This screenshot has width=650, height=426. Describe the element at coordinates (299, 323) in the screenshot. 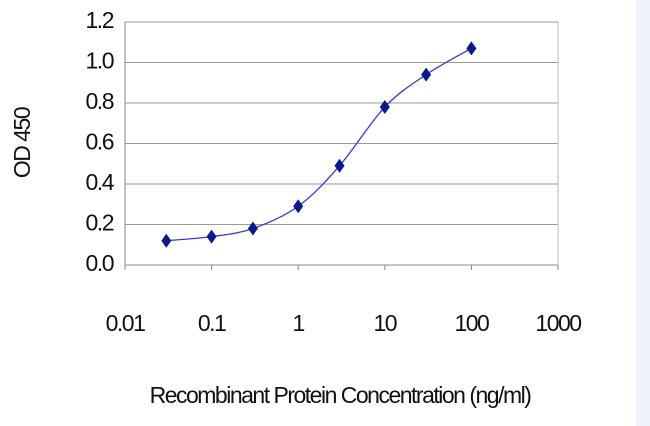

I see `x-tick-label: 1` at that location.